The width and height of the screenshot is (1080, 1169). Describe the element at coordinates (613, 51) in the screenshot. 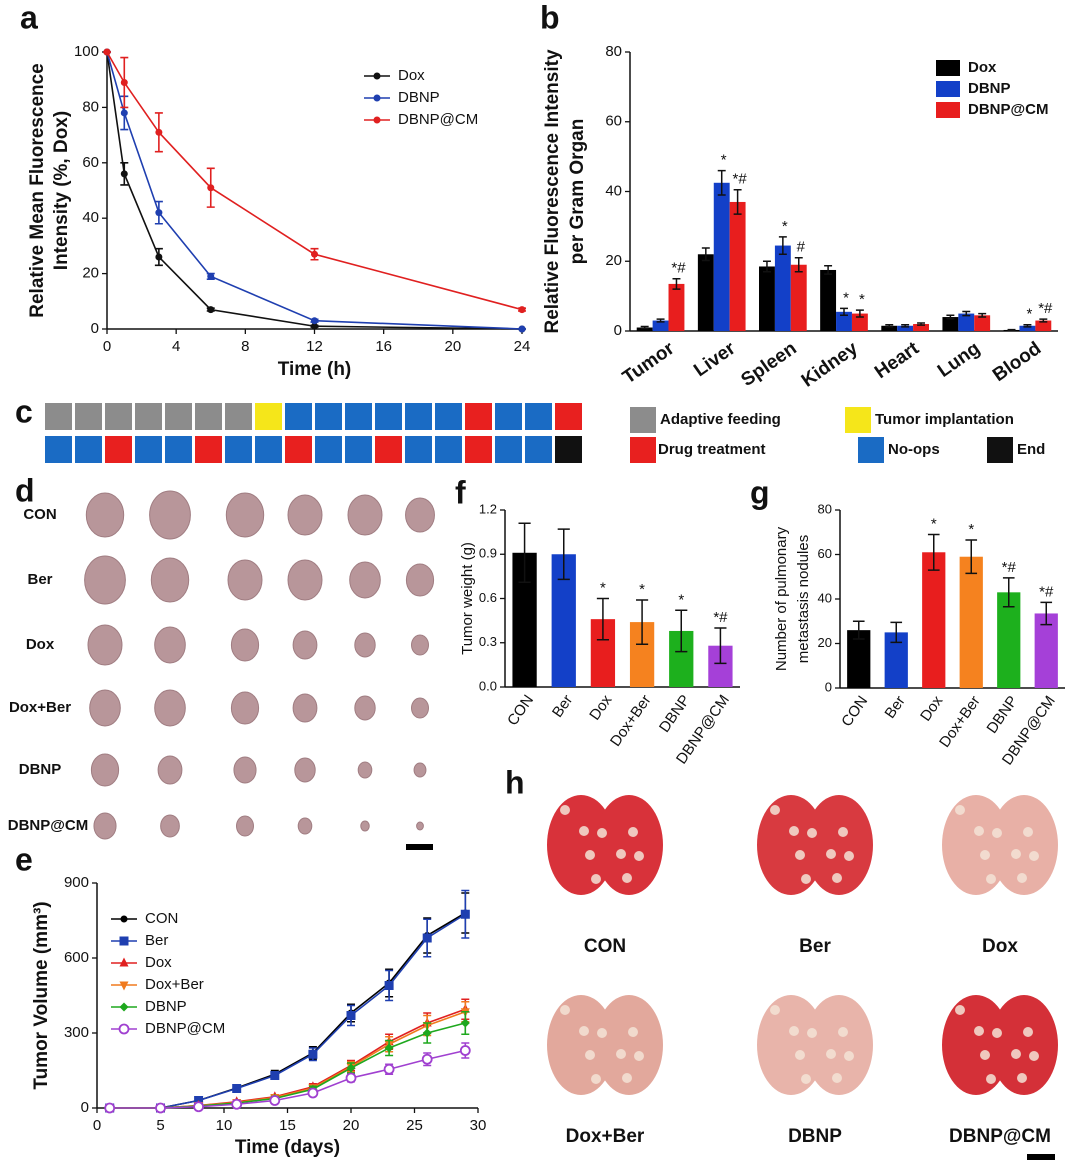

I see `y-tick-label: 80` at that location.